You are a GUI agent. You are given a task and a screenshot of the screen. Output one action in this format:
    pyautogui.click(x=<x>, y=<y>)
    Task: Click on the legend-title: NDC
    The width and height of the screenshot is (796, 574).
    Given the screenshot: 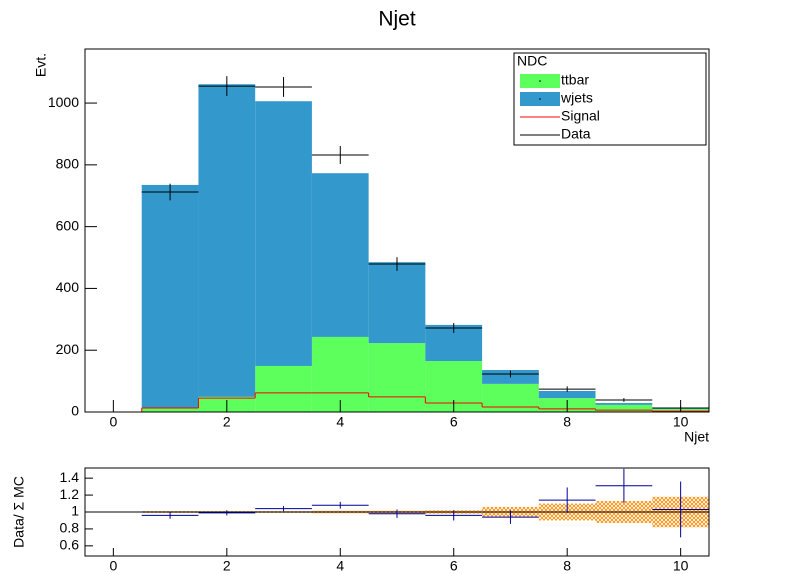 What is the action you would take?
    pyautogui.click(x=532, y=61)
    